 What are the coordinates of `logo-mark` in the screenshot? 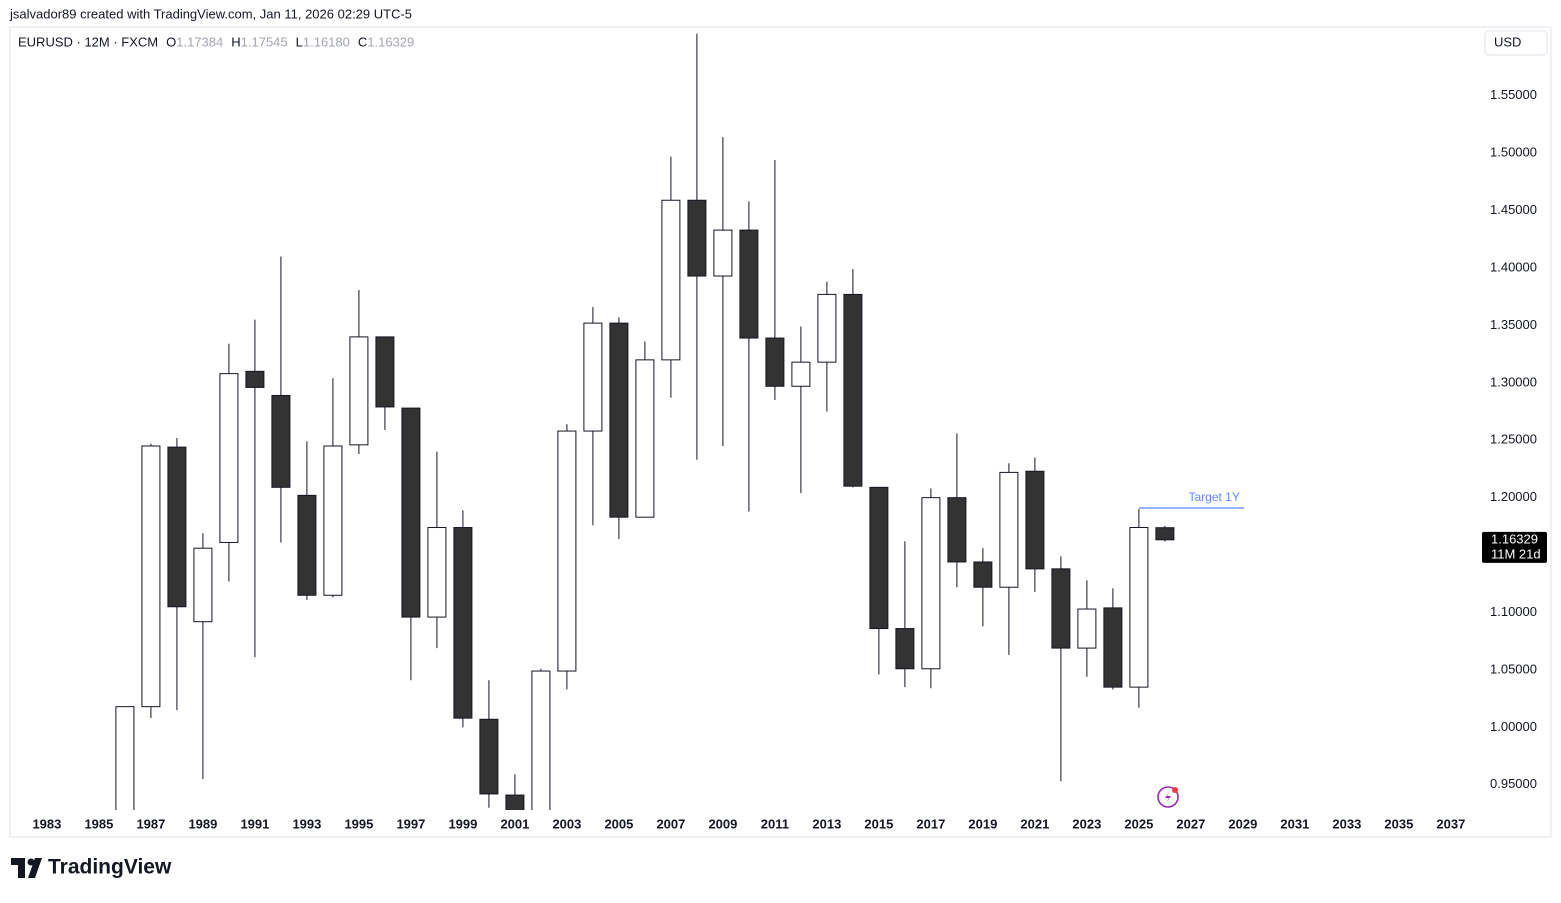 It's located at (26, 868).